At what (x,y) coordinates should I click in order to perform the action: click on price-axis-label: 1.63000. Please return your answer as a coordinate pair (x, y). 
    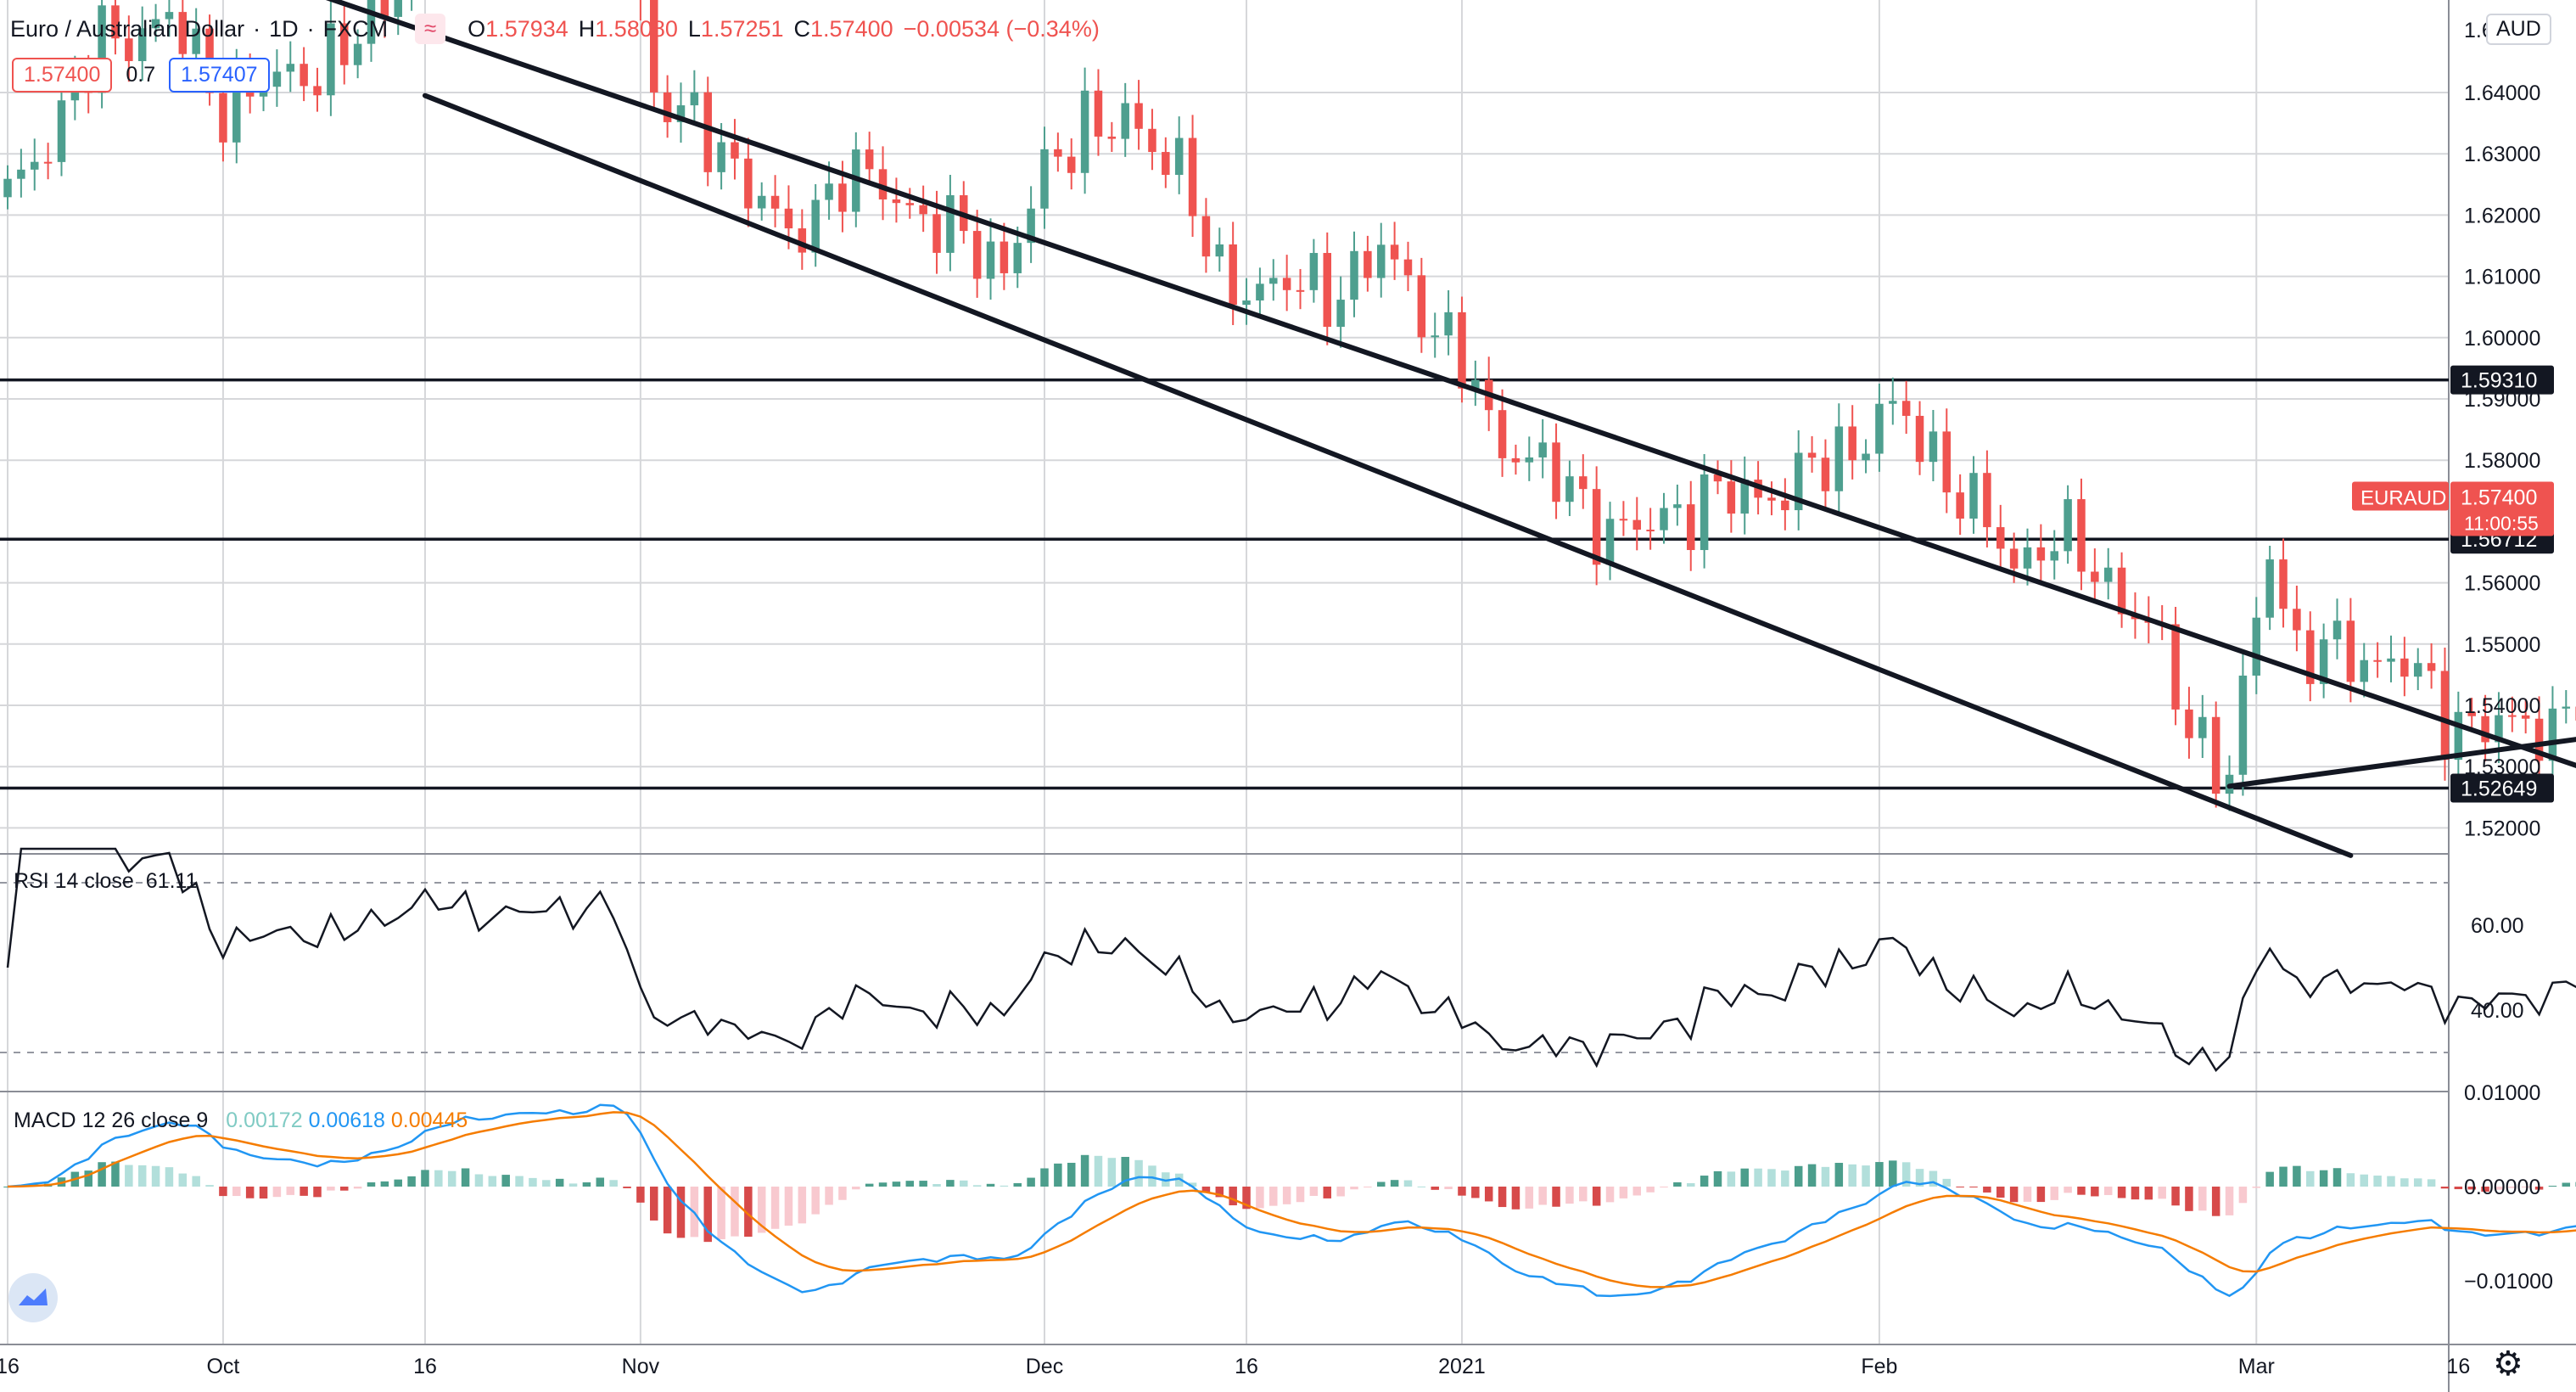
    Looking at the image, I should click on (2502, 154).